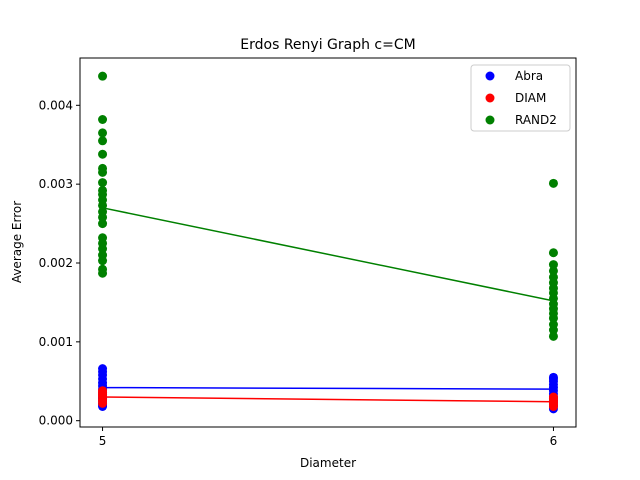 This screenshot has width=640, height=480. What do you see at coordinates (56, 105) in the screenshot?
I see `y-tick-label: 0.004` at bounding box center [56, 105].